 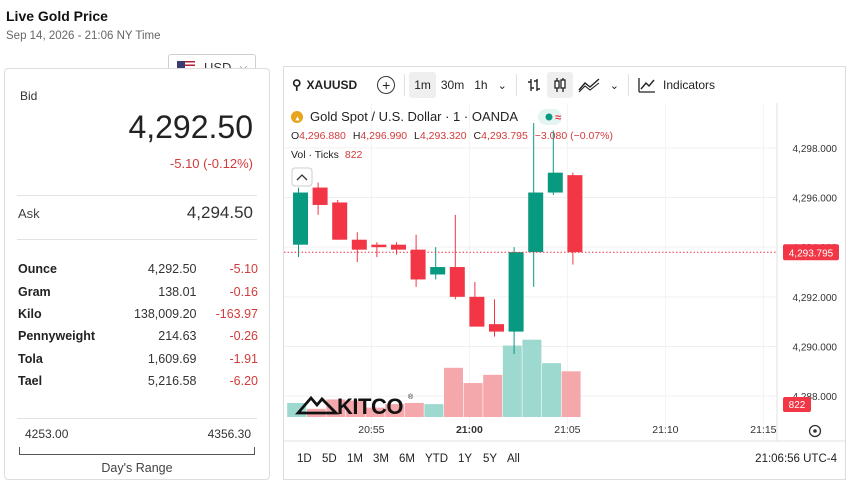 What do you see at coordinates (329, 459) in the screenshot?
I see `range-5d-button: 5D` at bounding box center [329, 459].